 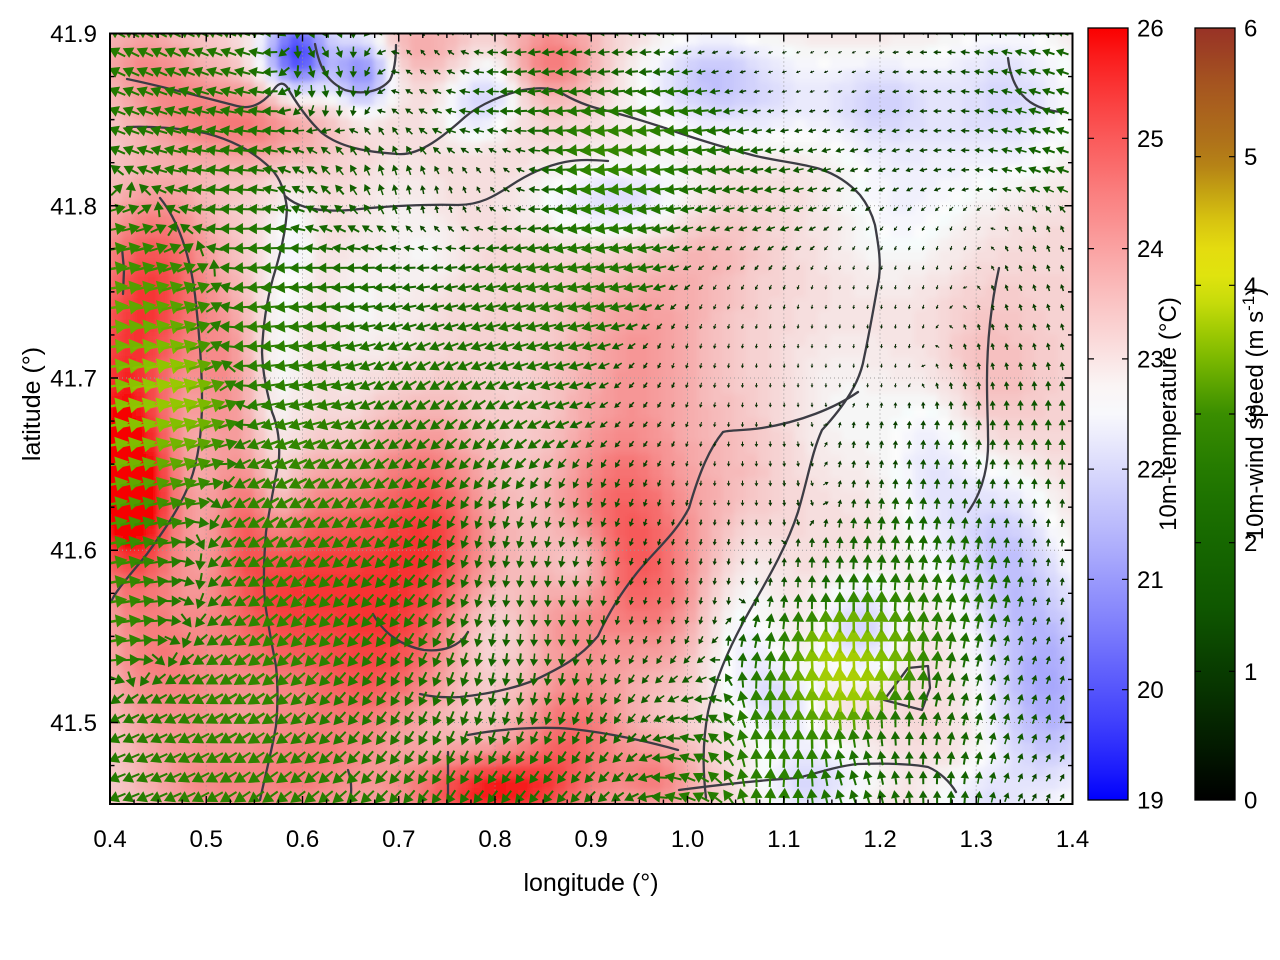 What do you see at coordinates (73, 206) in the screenshot?
I see `svg-text: 41.8` at bounding box center [73, 206].